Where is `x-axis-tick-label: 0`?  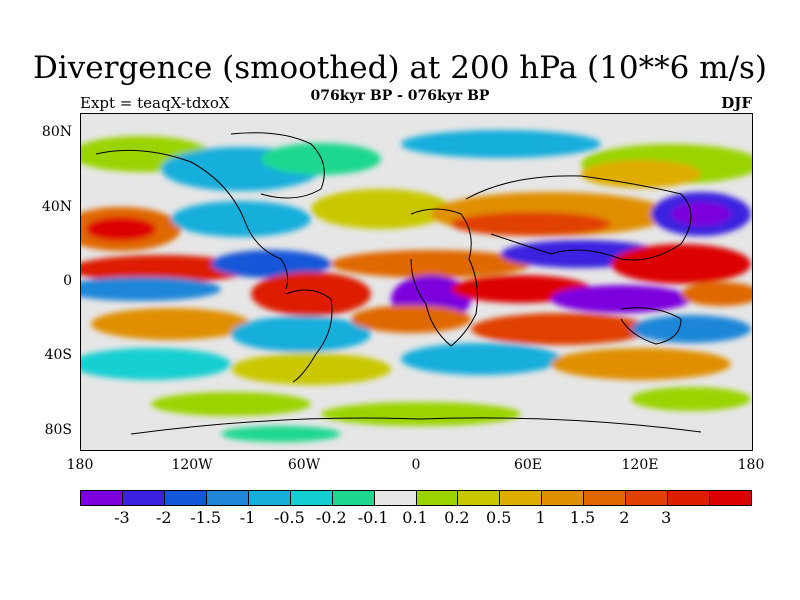 x-axis-tick-label: 0 is located at coordinates (416, 465).